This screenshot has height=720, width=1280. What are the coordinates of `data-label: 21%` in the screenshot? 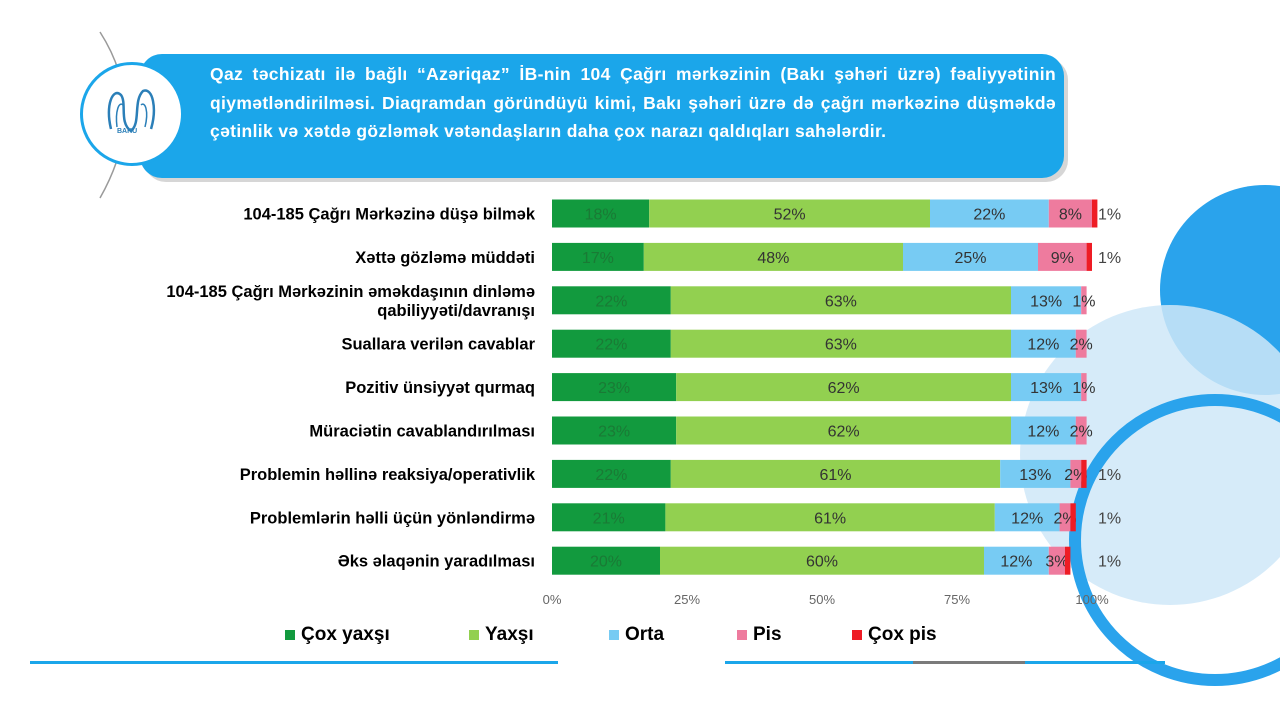 It's located at (609, 518).